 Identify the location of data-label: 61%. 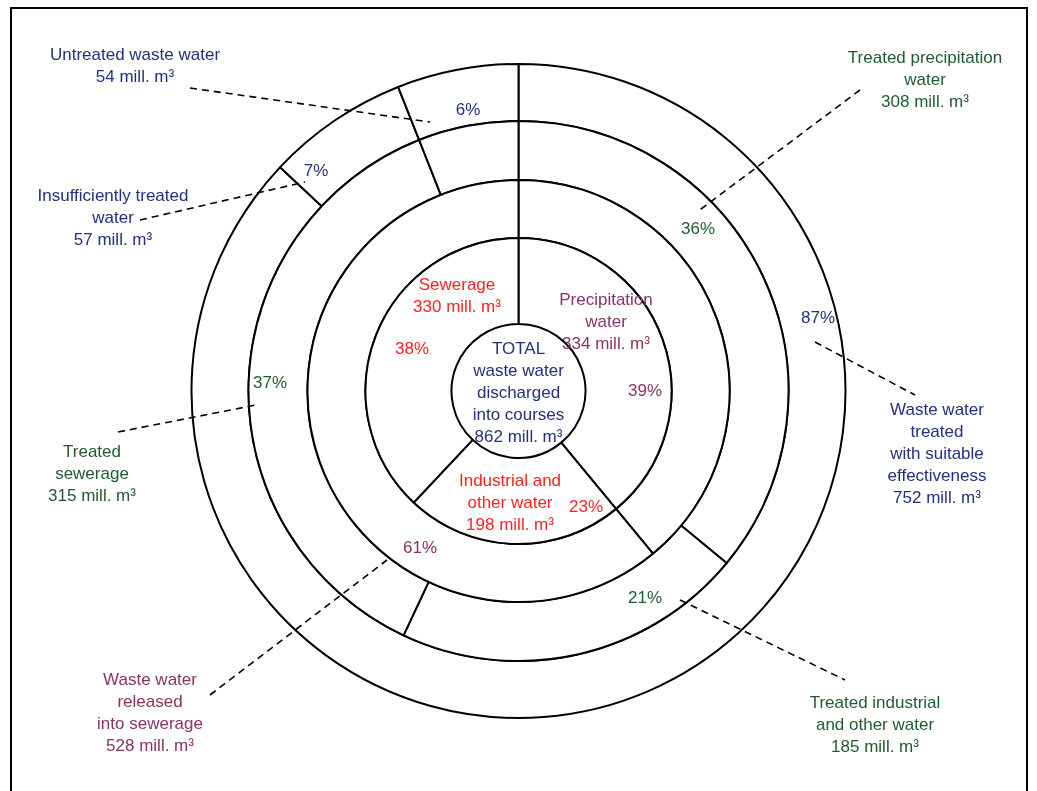
(420, 547).